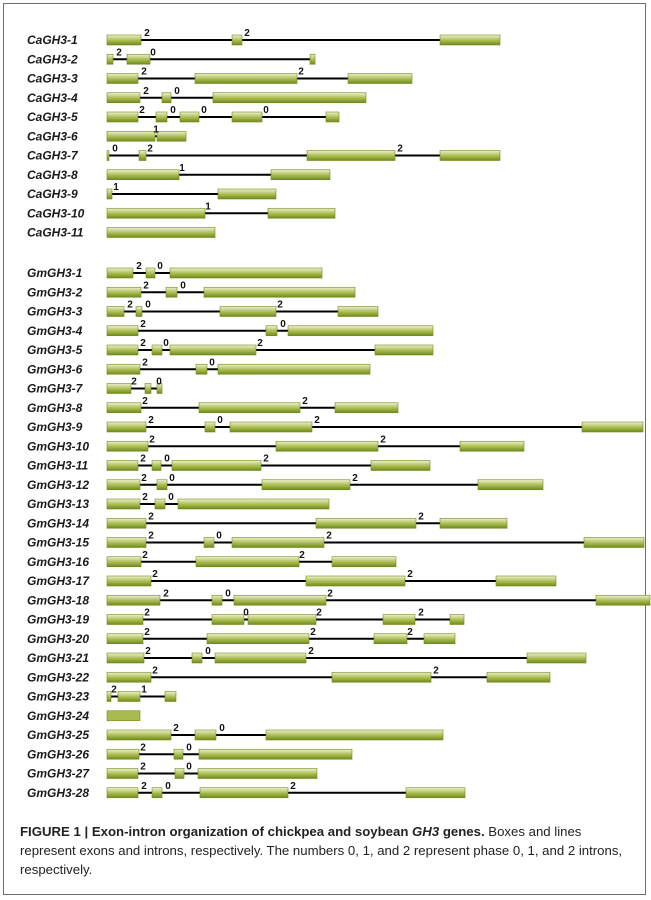 Image resolution: width=651 pixels, height=900 pixels. Describe the element at coordinates (55, 389) in the screenshot. I see `gene-label: GmGH3-7` at that location.